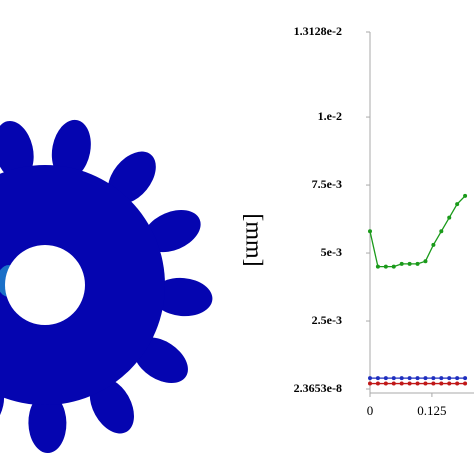  What do you see at coordinates (327, 320) in the screenshot?
I see `y-tick-label: 2.5e-3` at bounding box center [327, 320].